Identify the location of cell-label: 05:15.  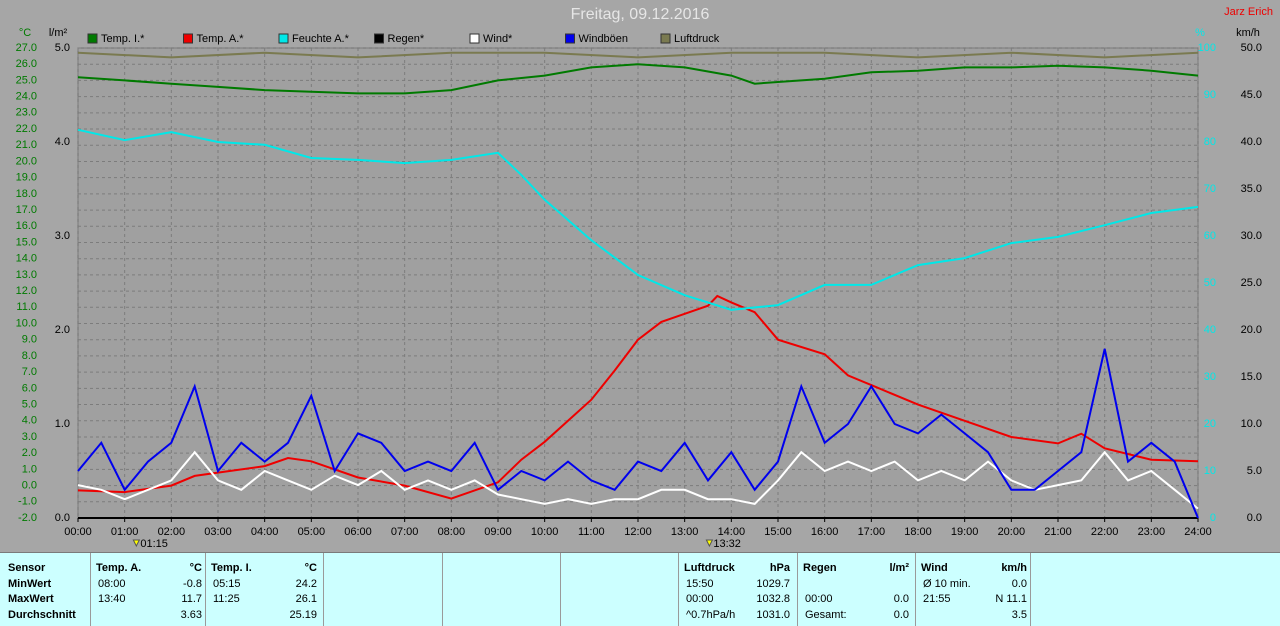
(227, 584).